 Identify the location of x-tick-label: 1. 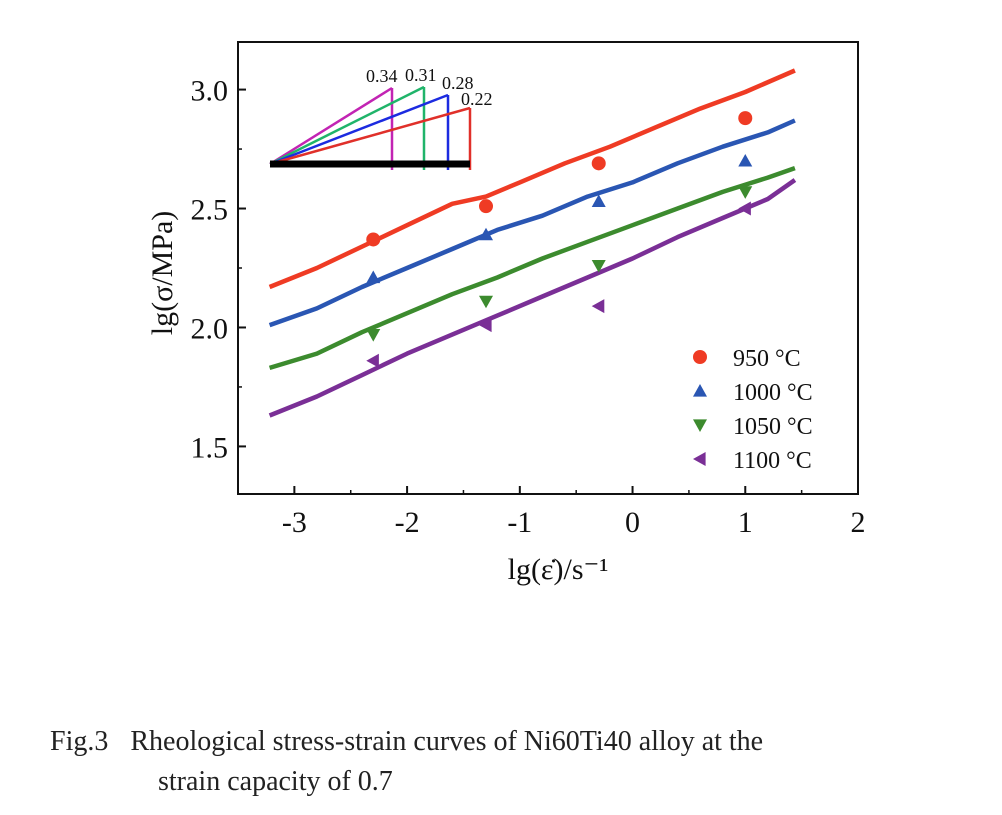
(745, 522).